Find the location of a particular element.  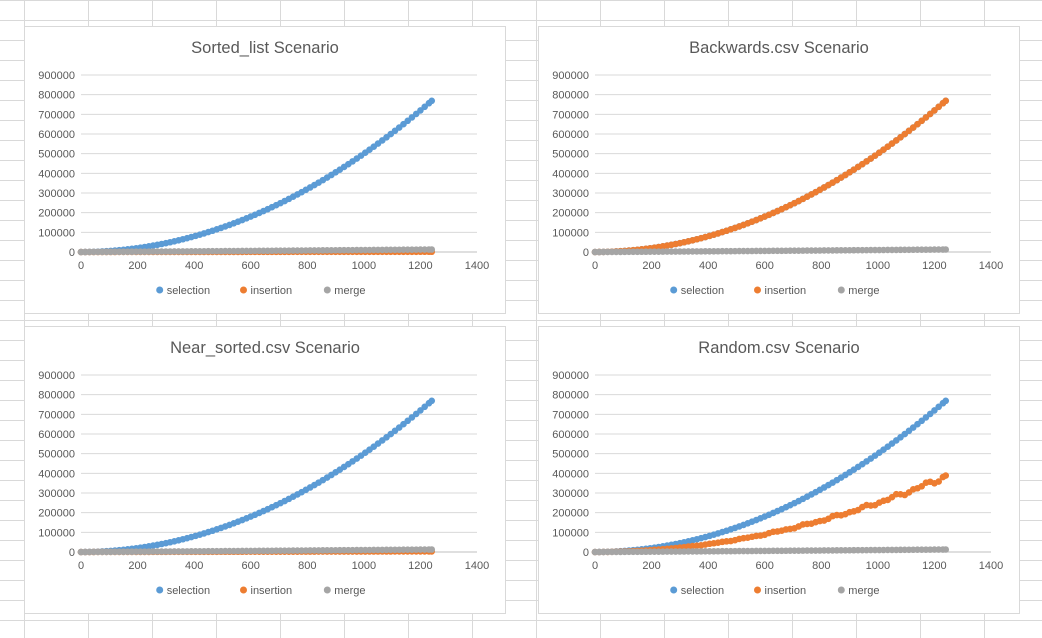

chart-title: Sorted_list Scenario is located at coordinates (265, 48).